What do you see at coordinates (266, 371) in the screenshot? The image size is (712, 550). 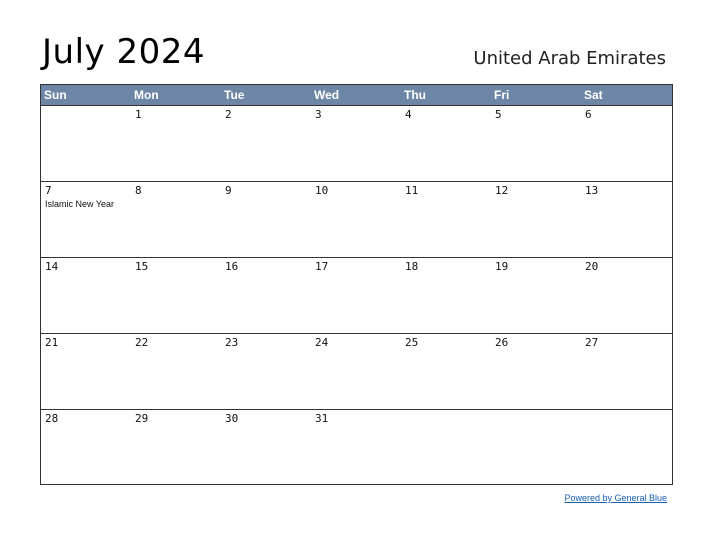 I see `day-cell: 23` at bounding box center [266, 371].